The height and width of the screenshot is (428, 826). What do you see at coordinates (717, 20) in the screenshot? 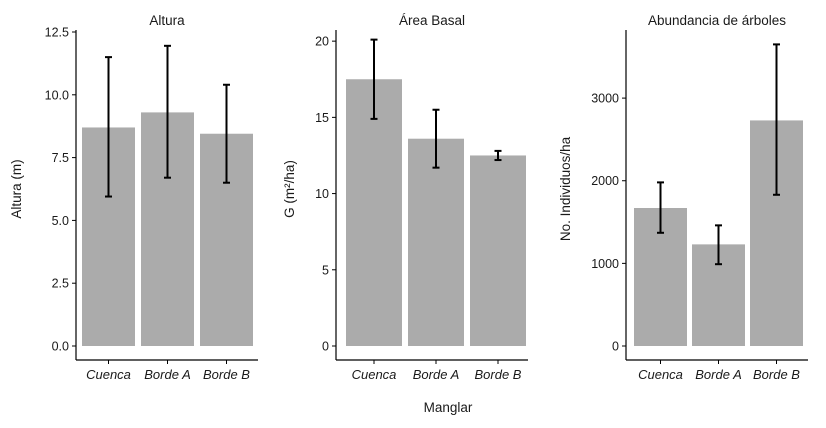
I see `panel-title: Abundancia de árboles` at bounding box center [717, 20].